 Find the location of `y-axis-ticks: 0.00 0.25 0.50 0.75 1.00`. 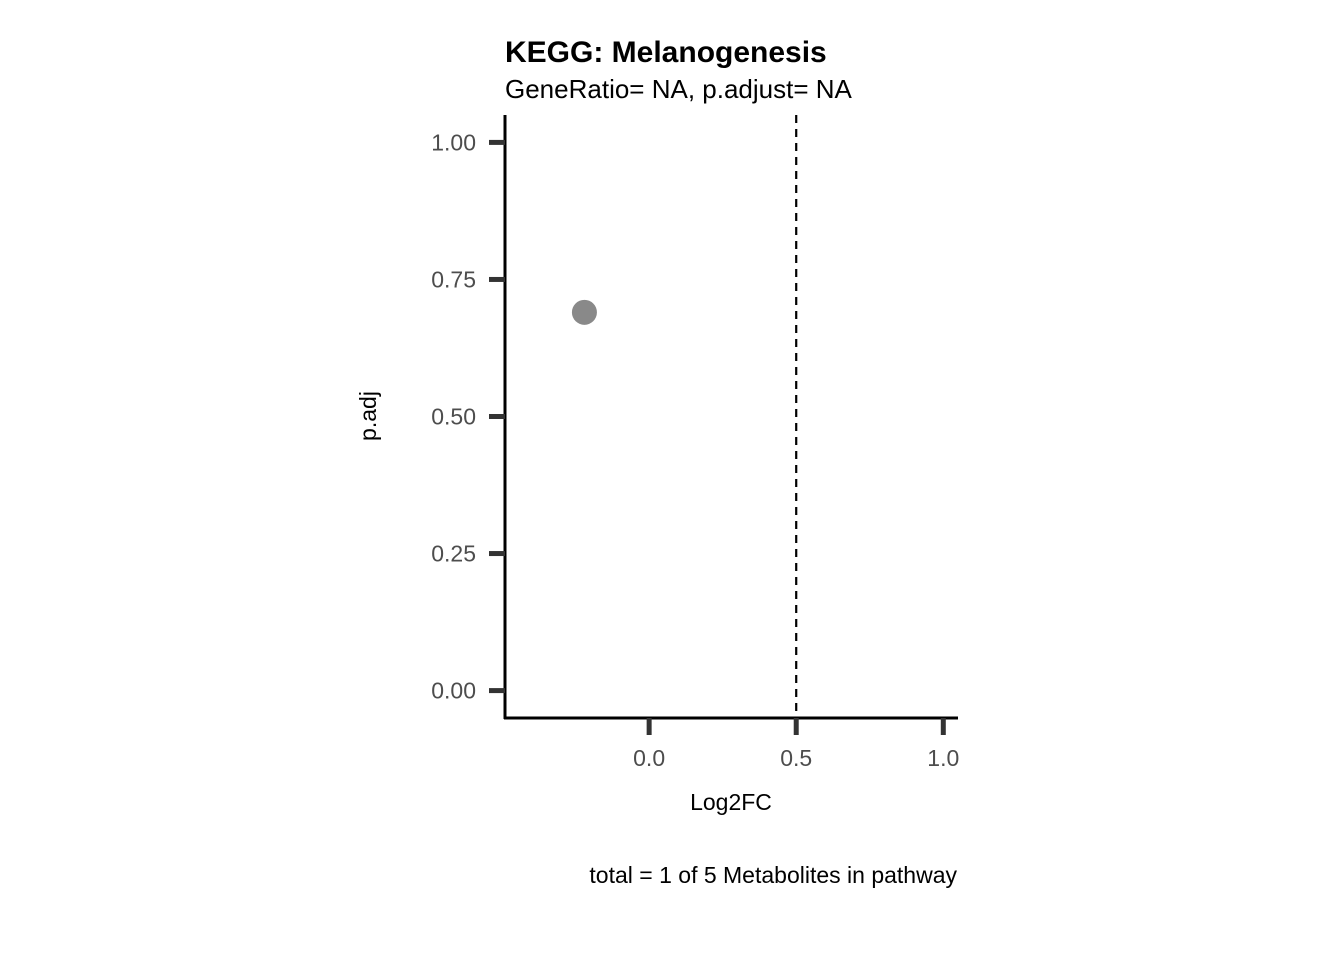

y-axis-ticks: 0.00 0.25 0.50 0.75 1.00 is located at coordinates (468, 416).